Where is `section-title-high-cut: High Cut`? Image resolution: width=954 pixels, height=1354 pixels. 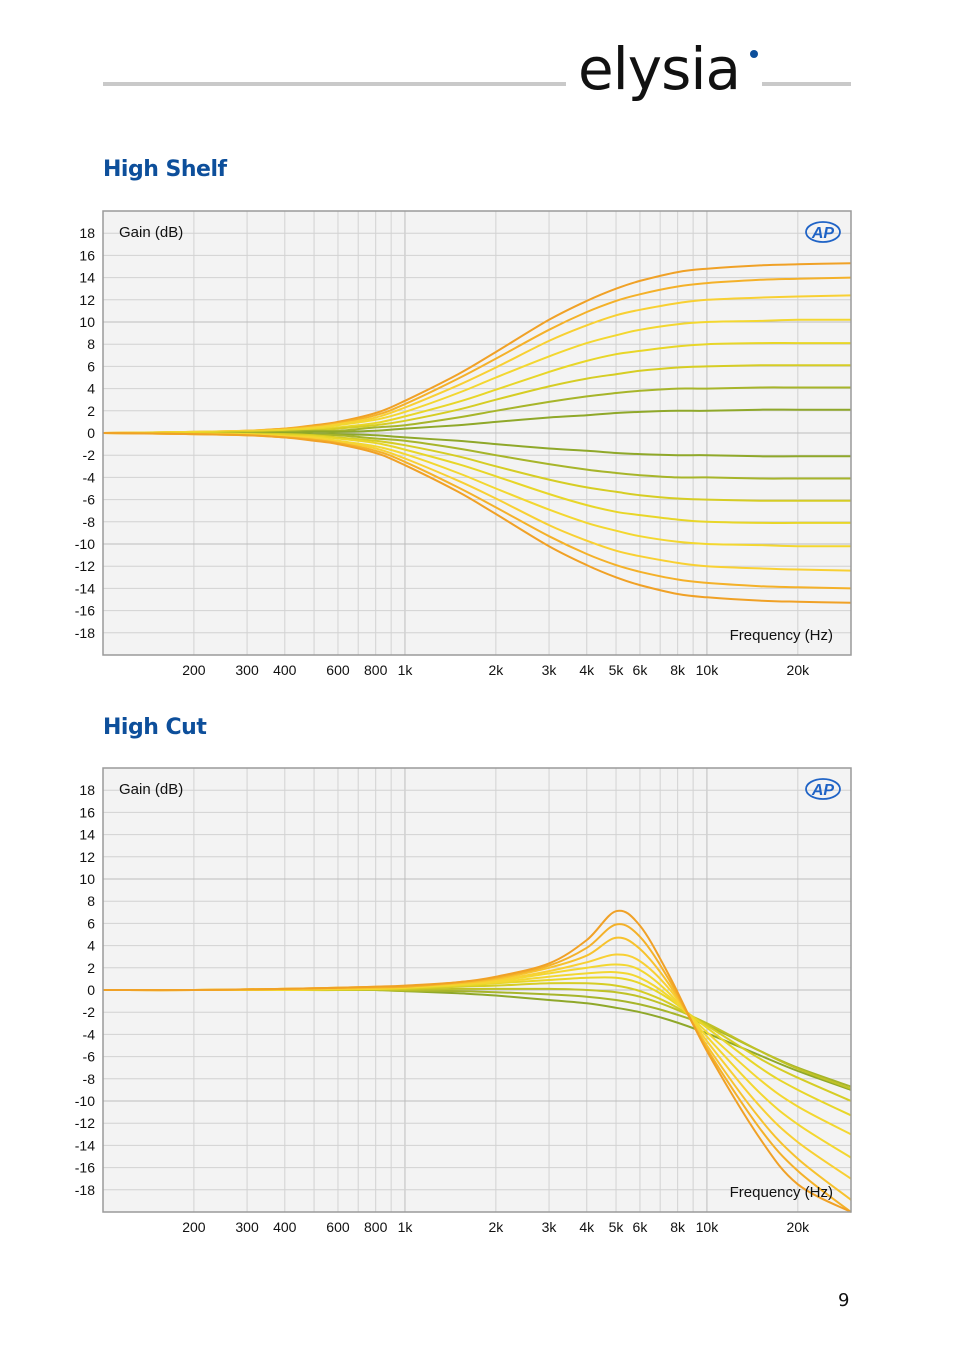
section-title-high-cut: High Cut is located at coordinates (155, 727).